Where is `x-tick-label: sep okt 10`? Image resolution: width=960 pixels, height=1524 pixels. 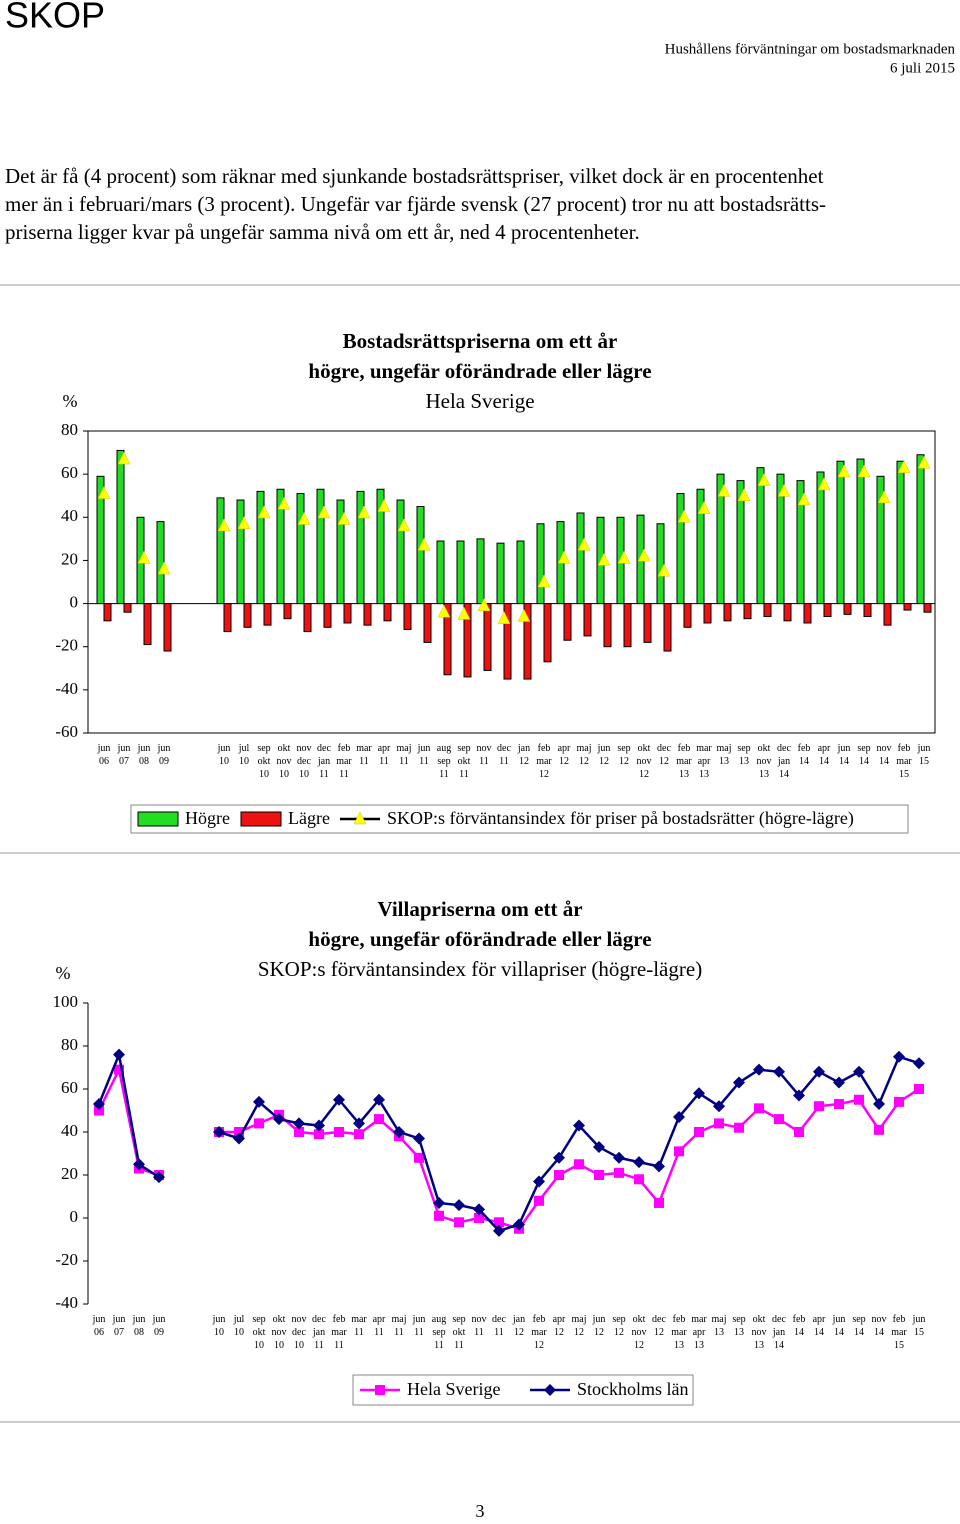
x-tick-label: sep okt 10 is located at coordinates (264, 761).